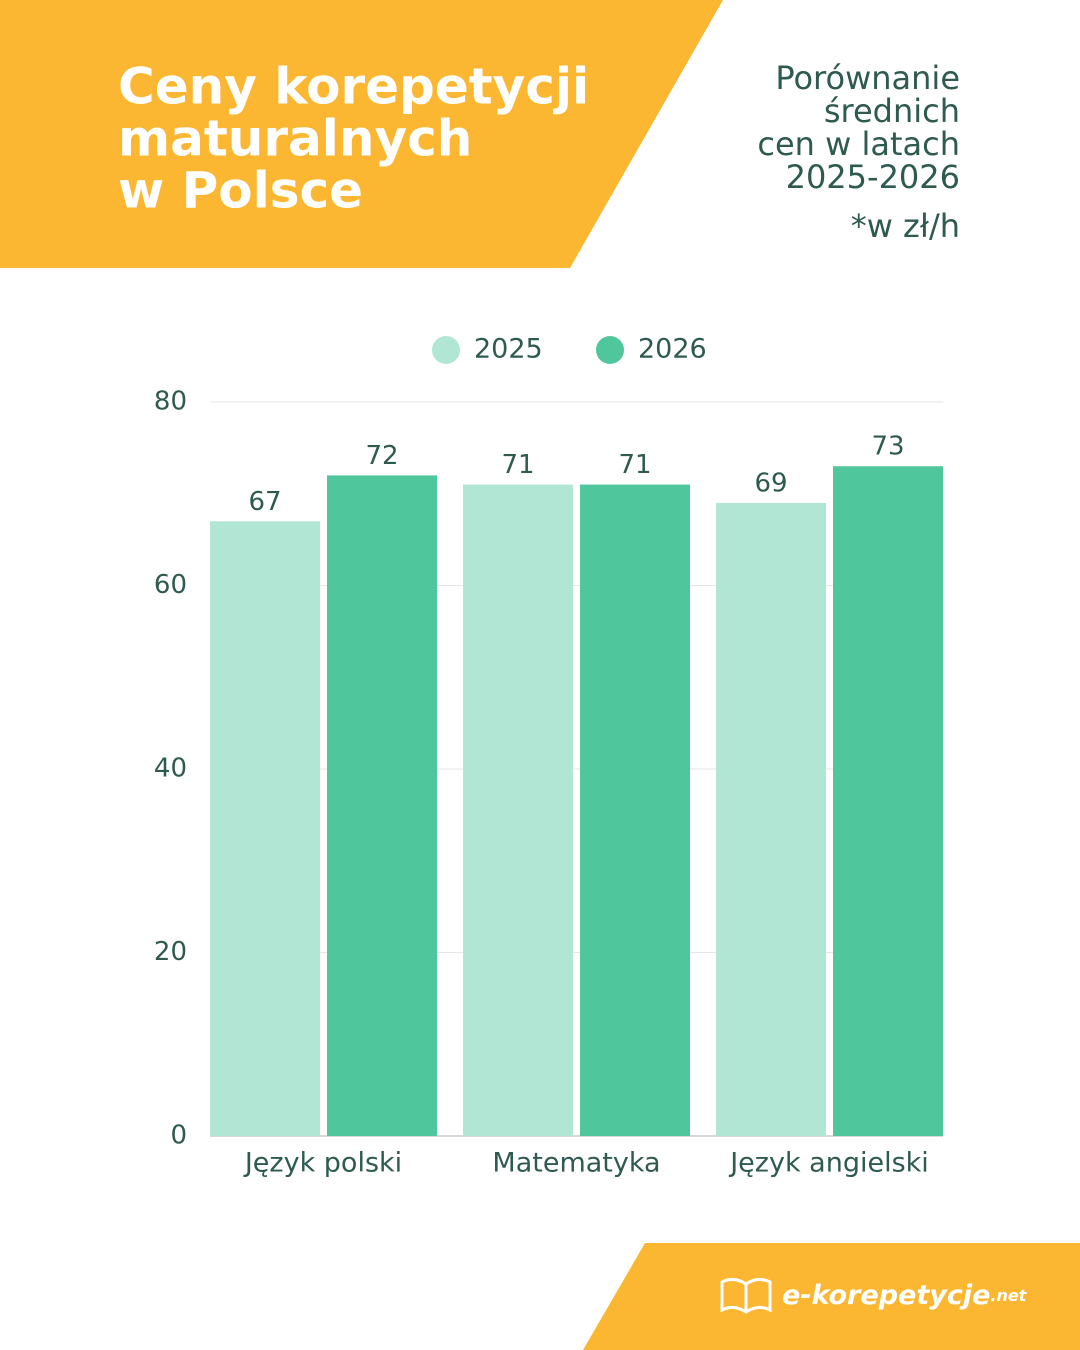 The image size is (1080, 1350). I want to click on legend-label: 2025, so click(508, 349).